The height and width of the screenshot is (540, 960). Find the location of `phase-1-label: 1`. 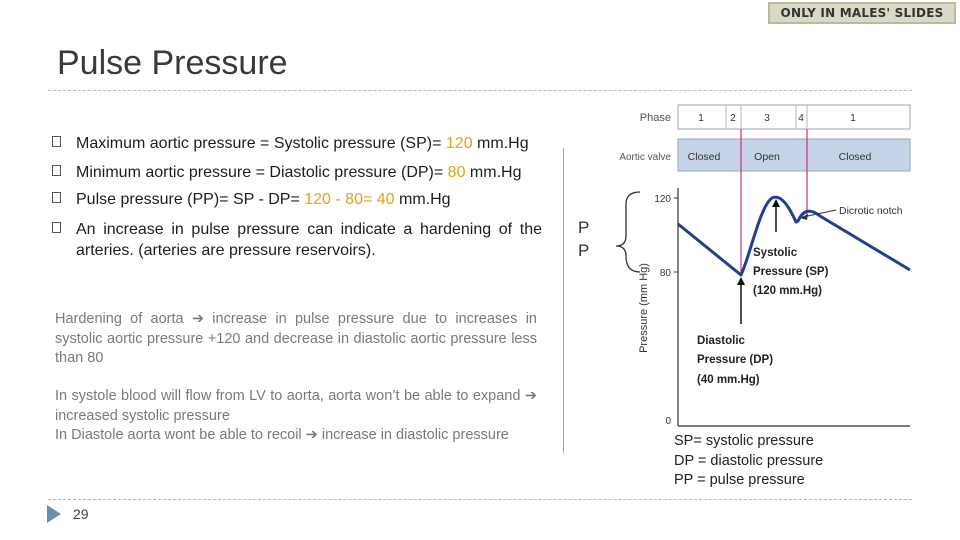

phase-1-label: 1 is located at coordinates (701, 118).